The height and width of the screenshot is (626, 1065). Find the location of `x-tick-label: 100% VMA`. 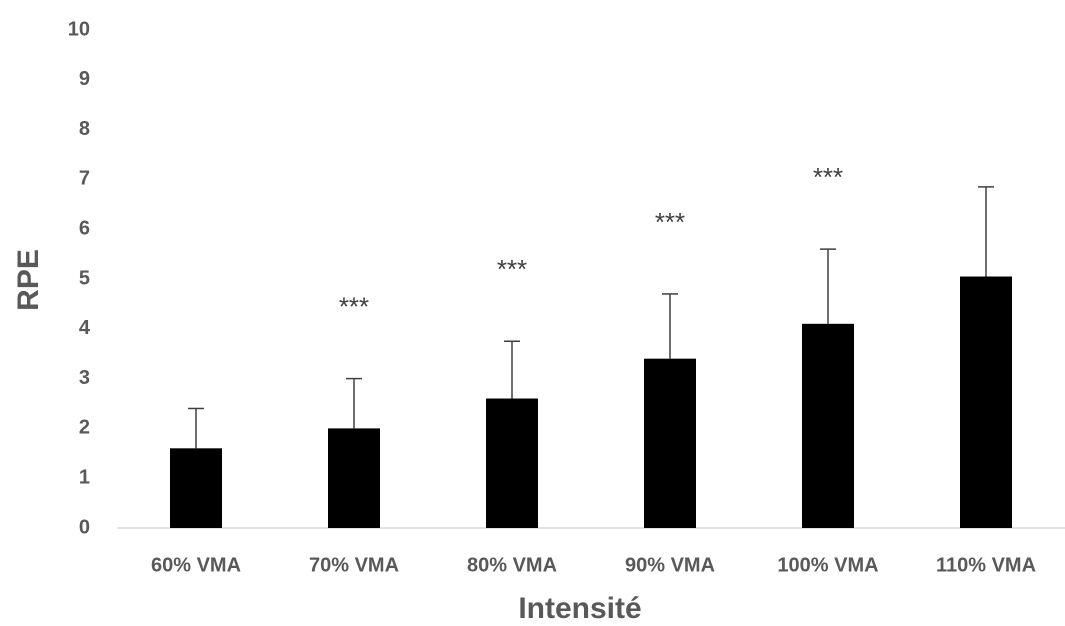

x-tick-label: 100% VMA is located at coordinates (827, 565).